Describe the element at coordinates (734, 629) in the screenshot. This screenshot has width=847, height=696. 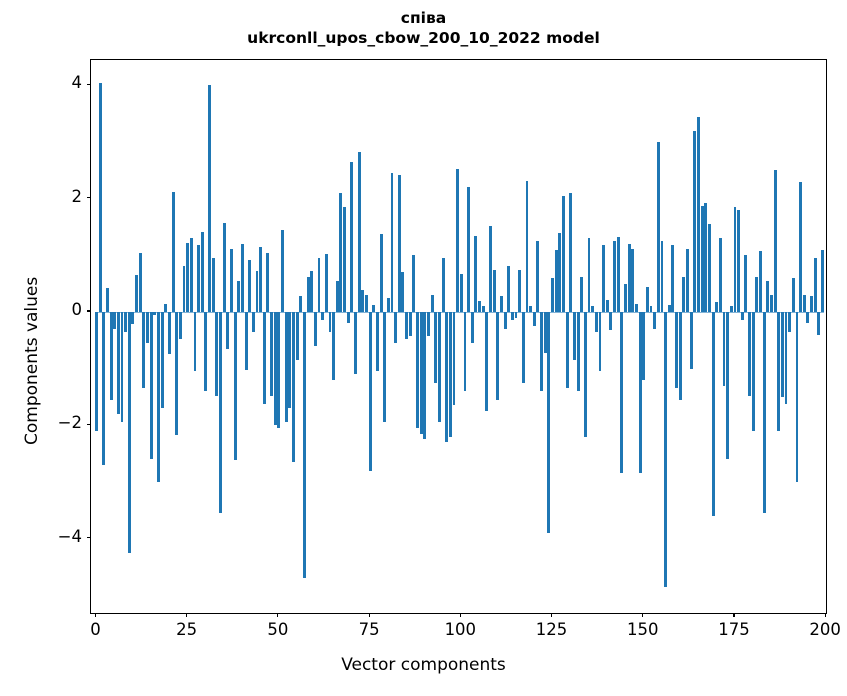
I see `x-tick-label: 175` at that location.